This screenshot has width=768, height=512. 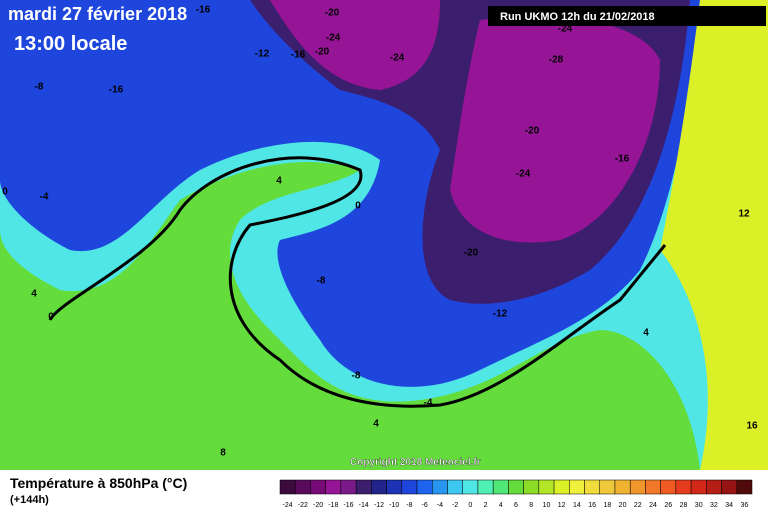 What do you see at coordinates (577, 505) in the screenshot?
I see `legend-tick: 14` at bounding box center [577, 505].